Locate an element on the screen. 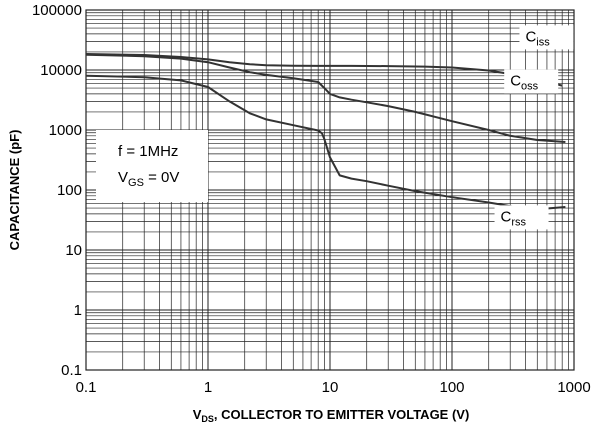  x-tick-label: 10 is located at coordinates (330, 387).